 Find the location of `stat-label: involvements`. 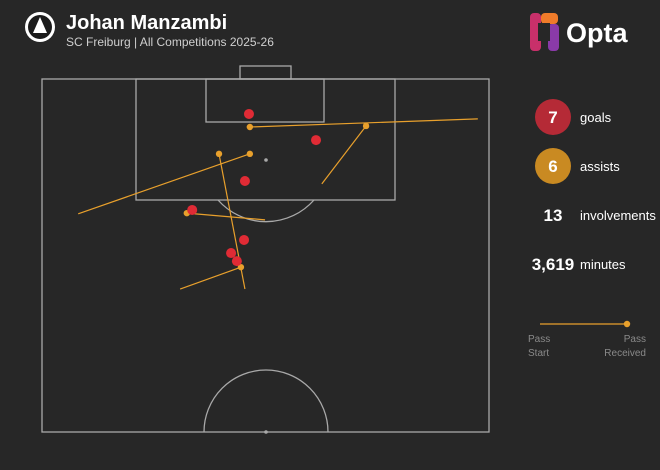

stat-label: involvements is located at coordinates (618, 215).